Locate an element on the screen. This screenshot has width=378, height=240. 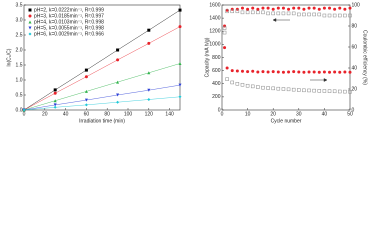
y-tick-label: 0.5 is located at coordinates (19, 95).